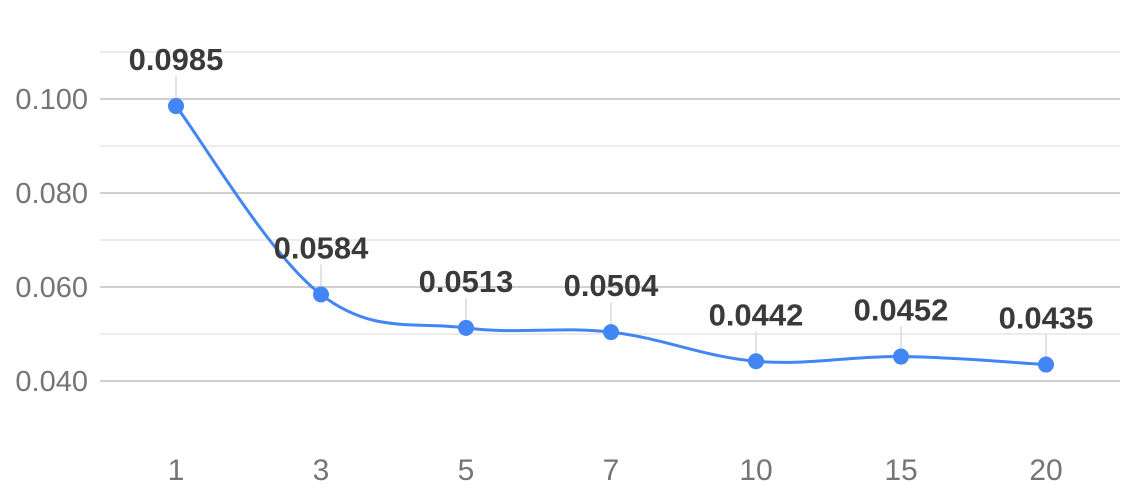  What do you see at coordinates (1045, 470) in the screenshot?
I see `x-tick-label: 20` at bounding box center [1045, 470].